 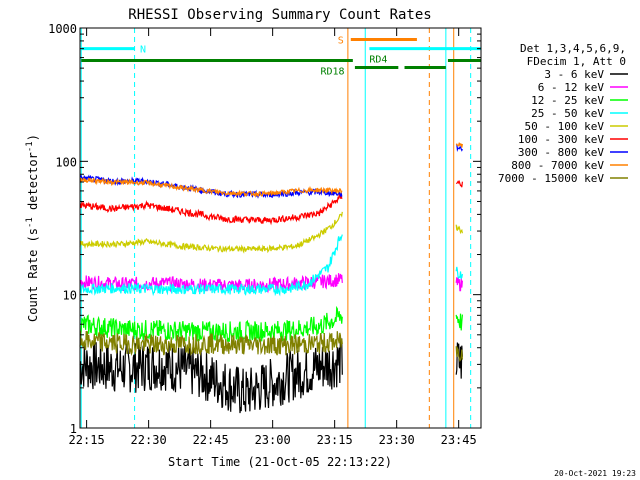 What do you see at coordinates (567, 100) in the screenshot?
I see `legend-label-2: 12 - 25 keV` at bounding box center [567, 100].